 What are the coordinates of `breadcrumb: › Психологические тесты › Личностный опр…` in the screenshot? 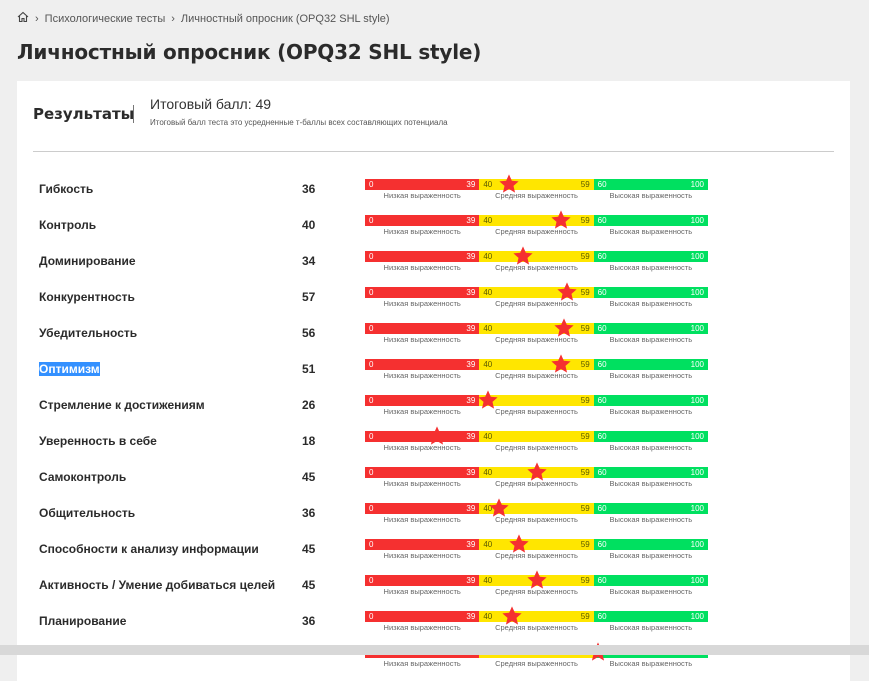 It's located at (203, 18).